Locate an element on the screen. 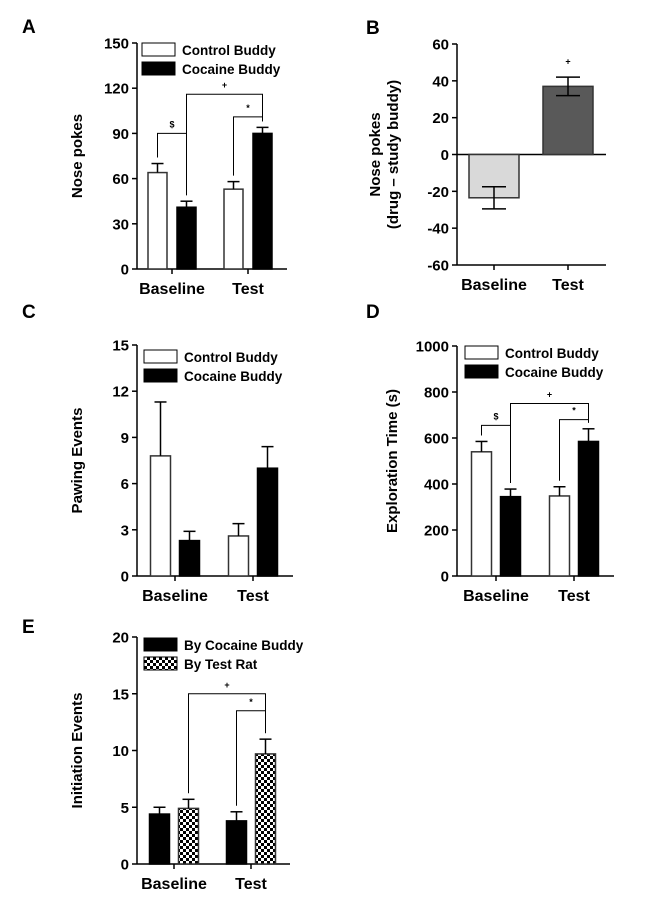 This screenshot has width=657, height=917. bar-by-cocaine-buddy-test is located at coordinates (236, 842).